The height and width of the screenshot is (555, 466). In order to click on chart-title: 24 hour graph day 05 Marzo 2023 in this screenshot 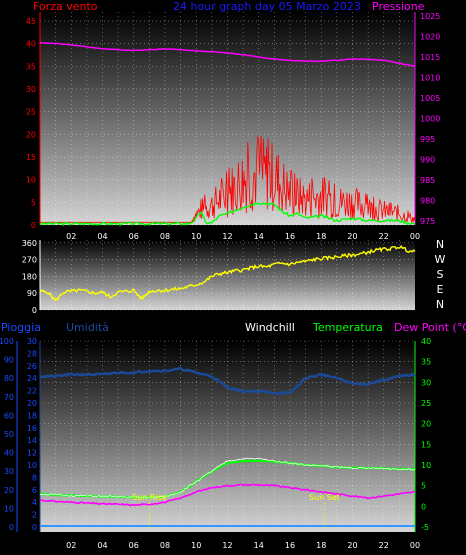, I will do `click(267, 6)`.